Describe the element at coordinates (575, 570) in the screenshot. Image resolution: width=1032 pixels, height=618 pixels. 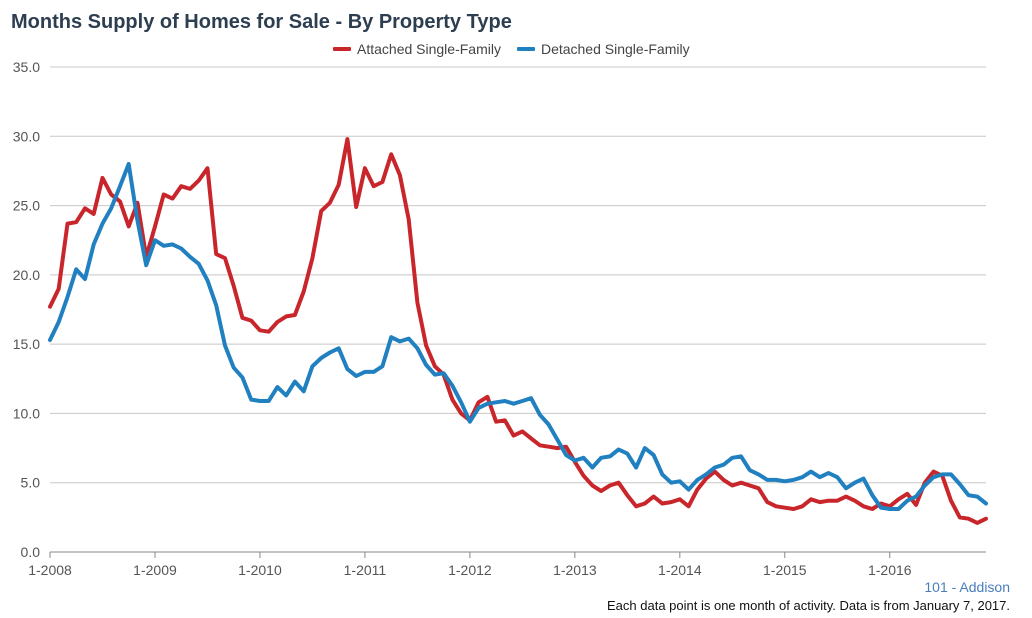
I see `x-tick-label: 1-2013` at that location.